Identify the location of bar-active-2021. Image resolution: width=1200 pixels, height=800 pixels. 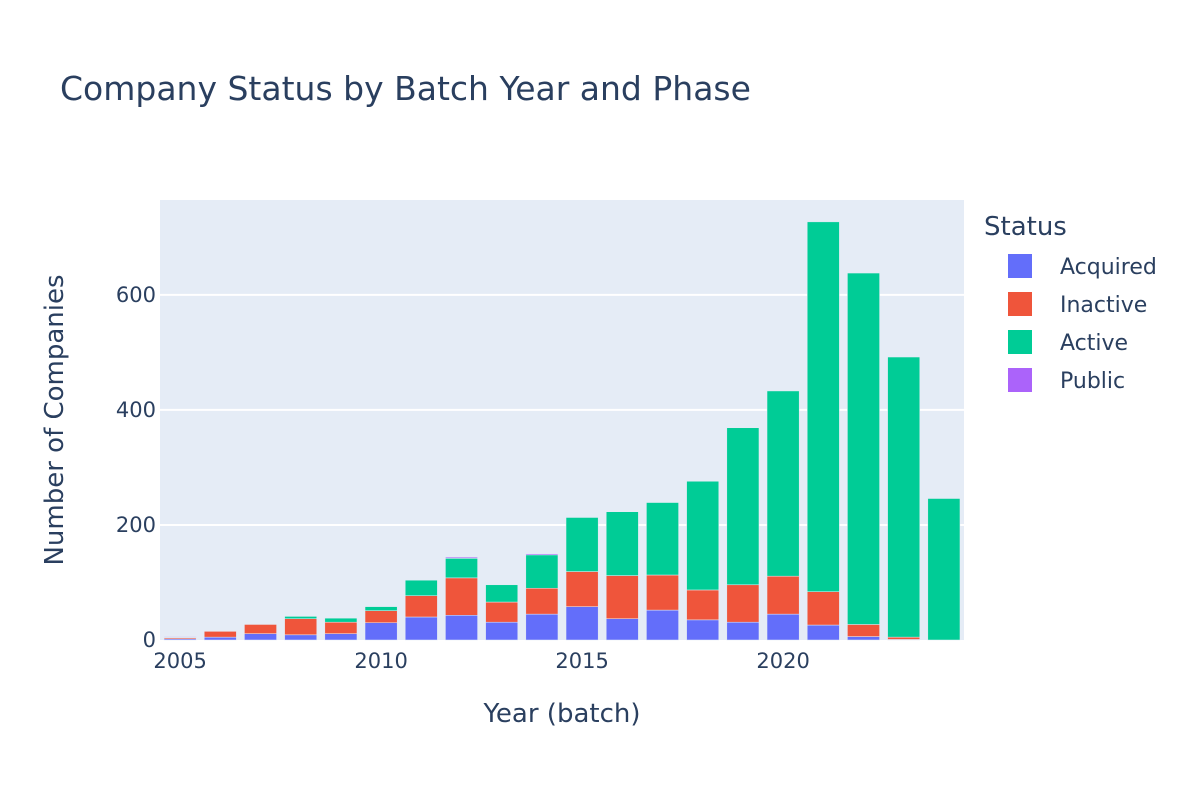
(823, 406).